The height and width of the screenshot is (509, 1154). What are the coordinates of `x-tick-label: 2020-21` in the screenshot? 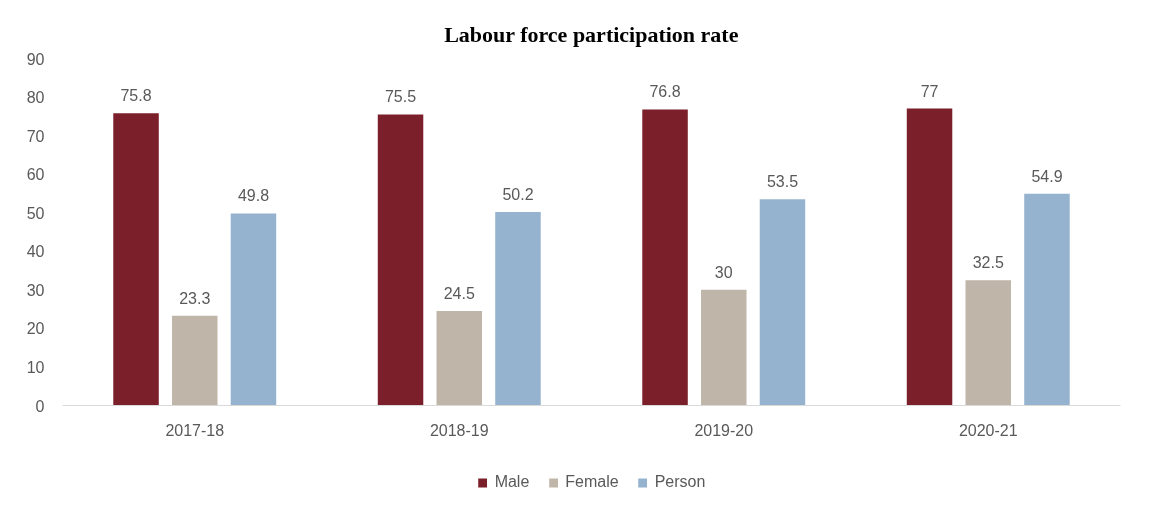 It's located at (988, 430).